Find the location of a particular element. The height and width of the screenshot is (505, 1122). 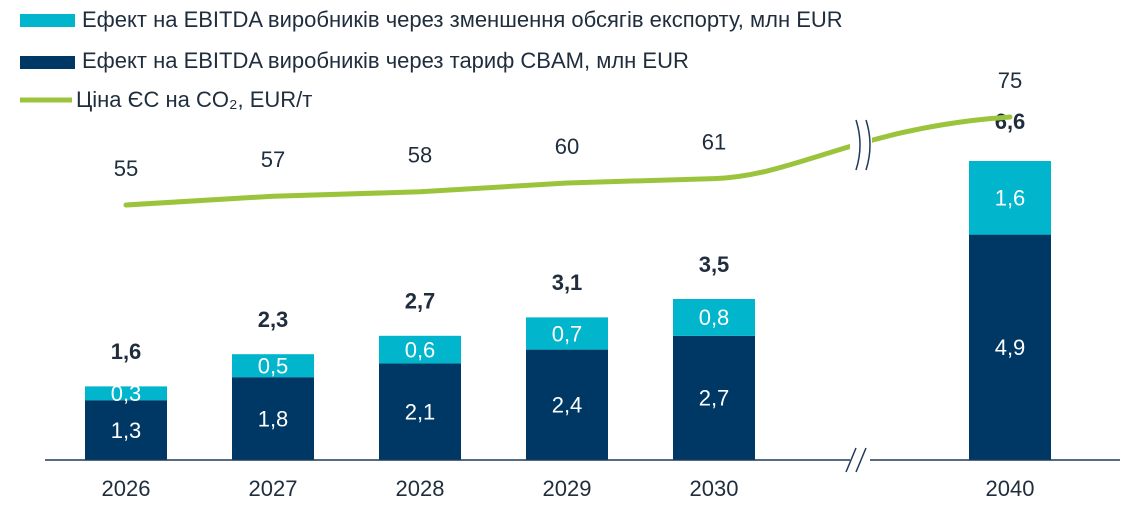

data-label: 0,7 is located at coordinates (567, 333).